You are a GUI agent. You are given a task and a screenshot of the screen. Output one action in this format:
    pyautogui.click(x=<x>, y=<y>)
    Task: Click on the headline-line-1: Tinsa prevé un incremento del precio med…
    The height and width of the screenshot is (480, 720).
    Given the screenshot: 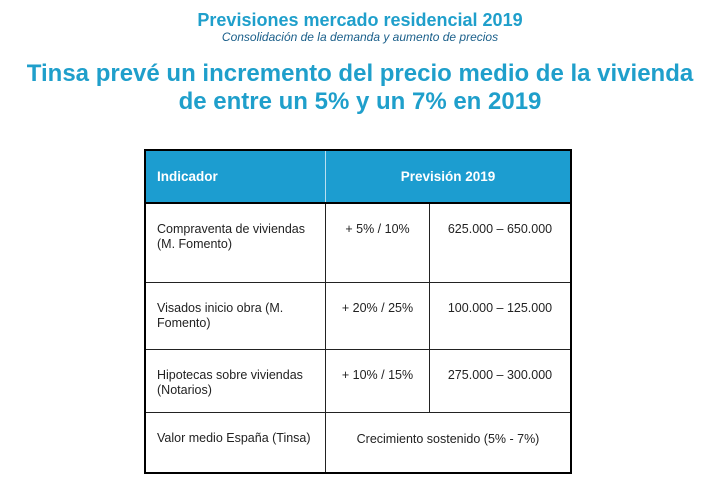 What is the action you would take?
    pyautogui.click(x=360, y=73)
    